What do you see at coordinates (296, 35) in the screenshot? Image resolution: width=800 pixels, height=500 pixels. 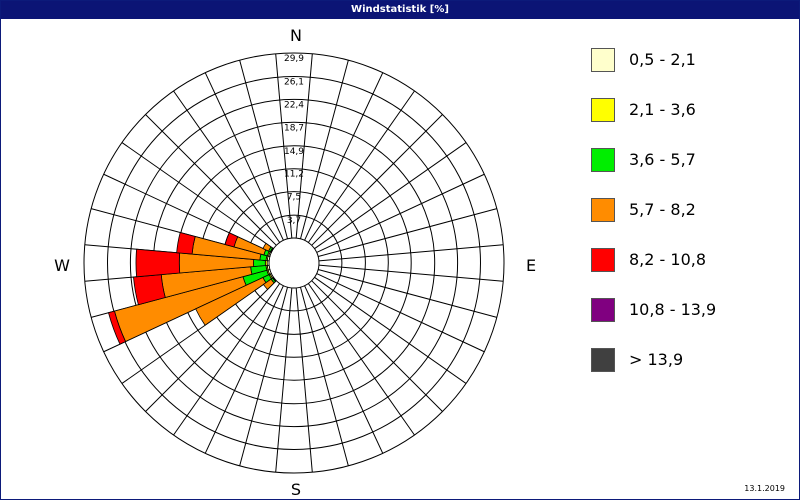 I see `direction-label-north: N` at bounding box center [296, 35].